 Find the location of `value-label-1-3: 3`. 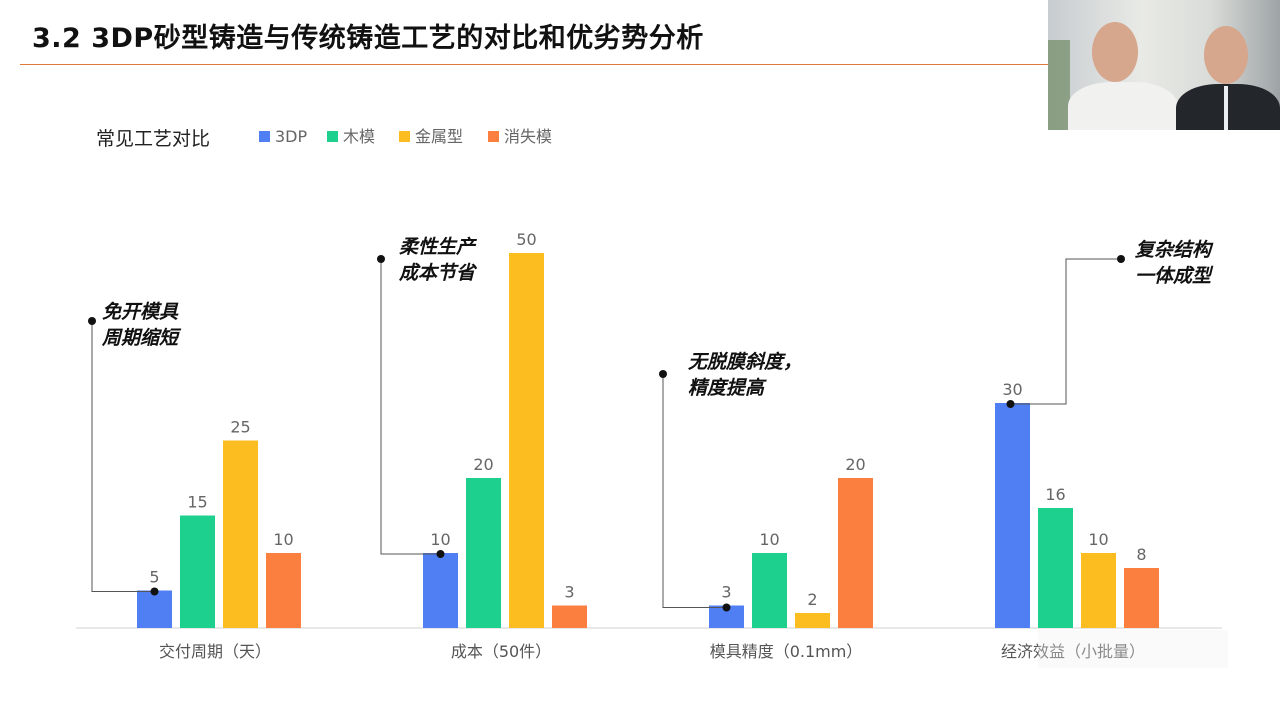

value-label-1-3: 3 is located at coordinates (569, 592).